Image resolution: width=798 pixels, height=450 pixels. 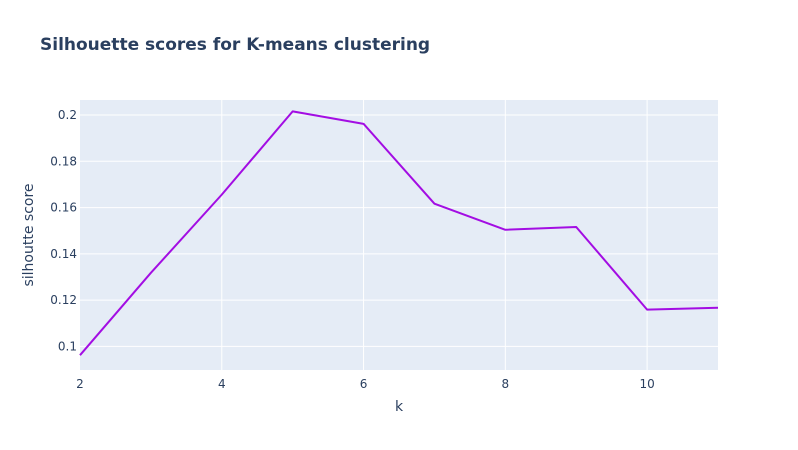 What do you see at coordinates (399, 407) in the screenshot?
I see `x-axis-title: k` at bounding box center [399, 407].